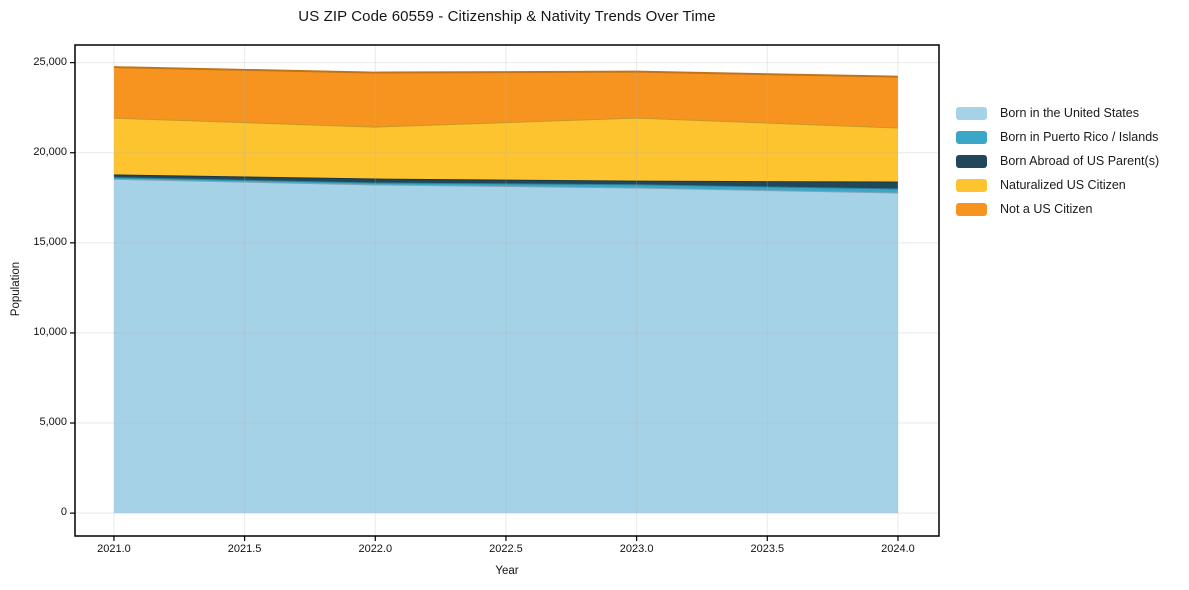 Image resolution: width=1189 pixels, height=590 pixels. What do you see at coordinates (505, 97) in the screenshot?
I see `area-not-a-us-citizen` at bounding box center [505, 97].